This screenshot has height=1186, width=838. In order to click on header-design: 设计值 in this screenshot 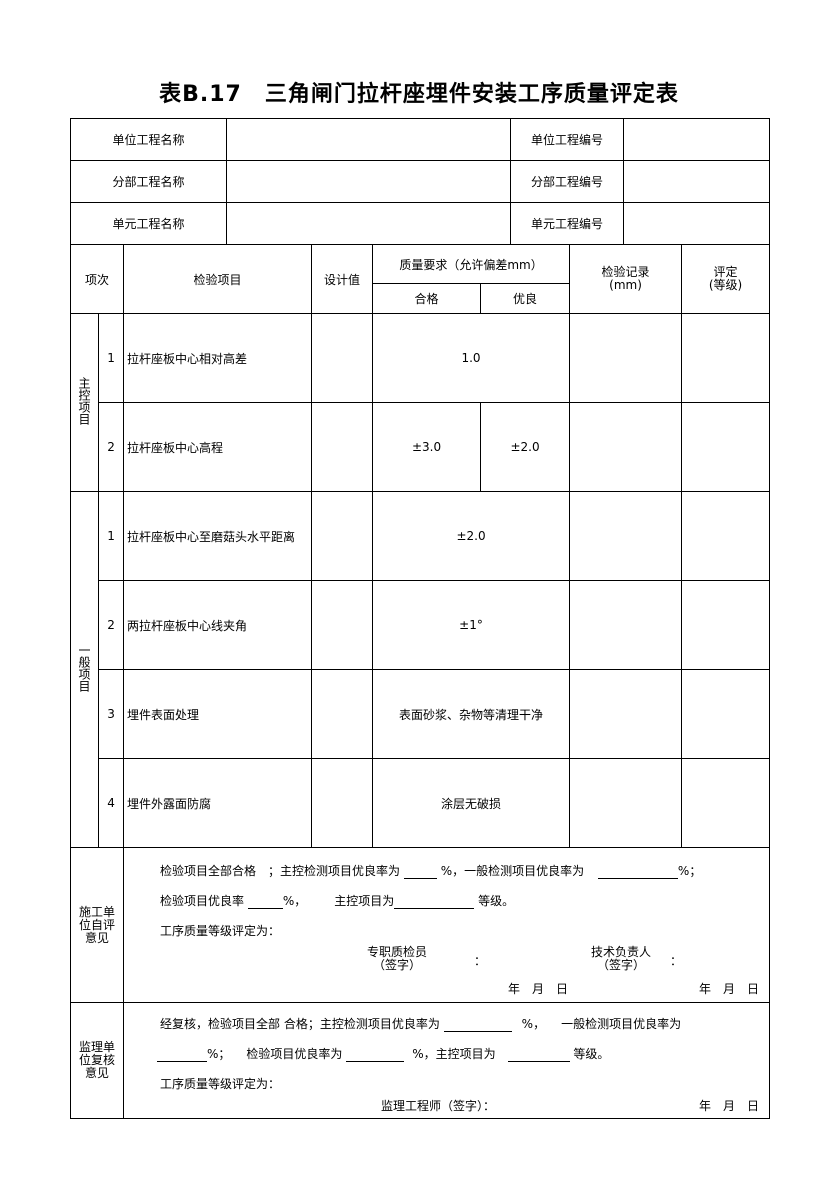, I will do `click(342, 279)`.